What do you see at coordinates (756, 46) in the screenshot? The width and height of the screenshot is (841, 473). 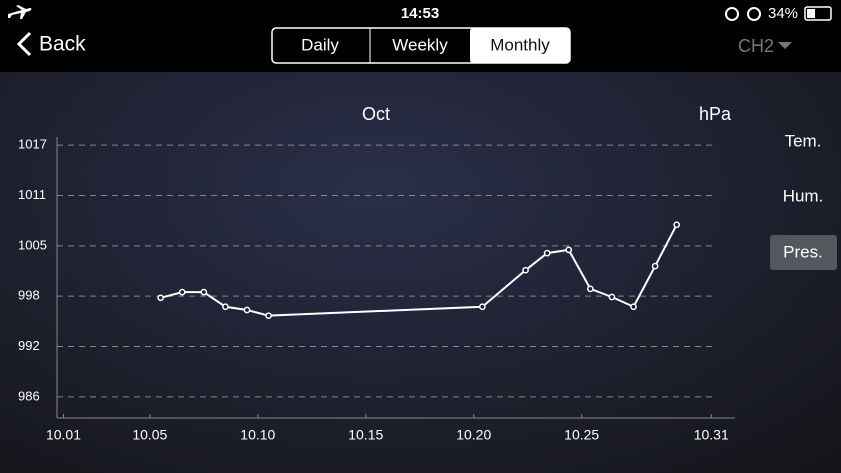 I see `channel: CH2` at bounding box center [756, 46].